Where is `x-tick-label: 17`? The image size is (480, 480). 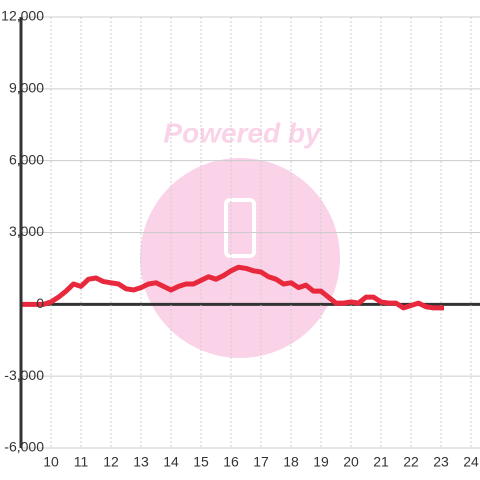
x-tick-label: 17 is located at coordinates (261, 462).